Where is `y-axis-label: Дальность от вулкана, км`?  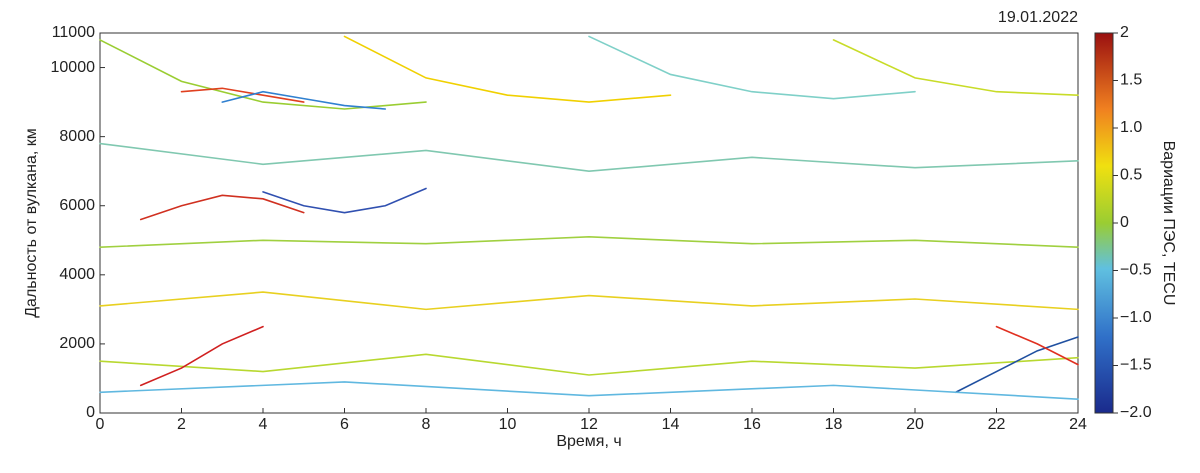
y-axis-label: Дальность от вулкана, км is located at coordinates (31, 223).